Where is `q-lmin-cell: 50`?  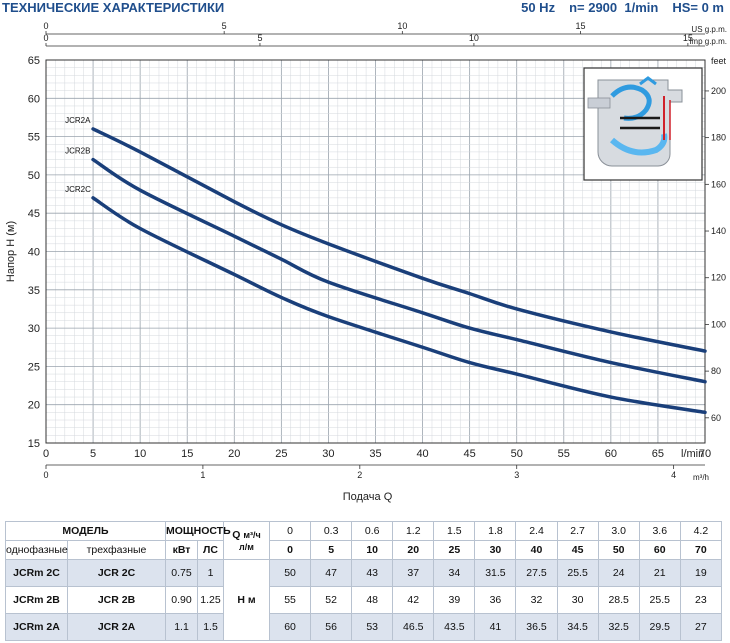
q-lmin-cell: 50 is located at coordinates (618, 550).